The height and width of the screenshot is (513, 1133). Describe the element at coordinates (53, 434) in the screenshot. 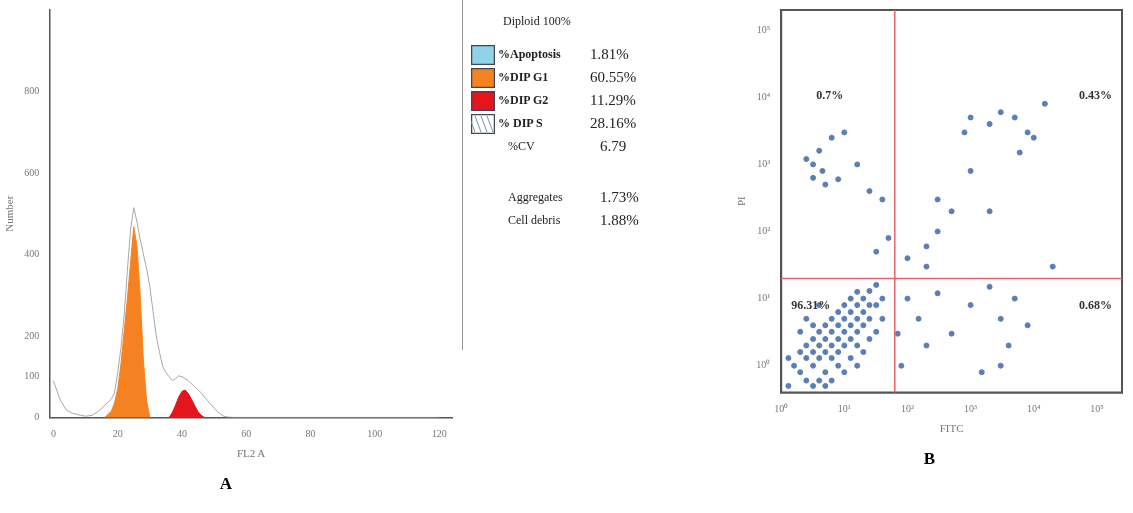

I see `x-tick-label: 0` at that location.